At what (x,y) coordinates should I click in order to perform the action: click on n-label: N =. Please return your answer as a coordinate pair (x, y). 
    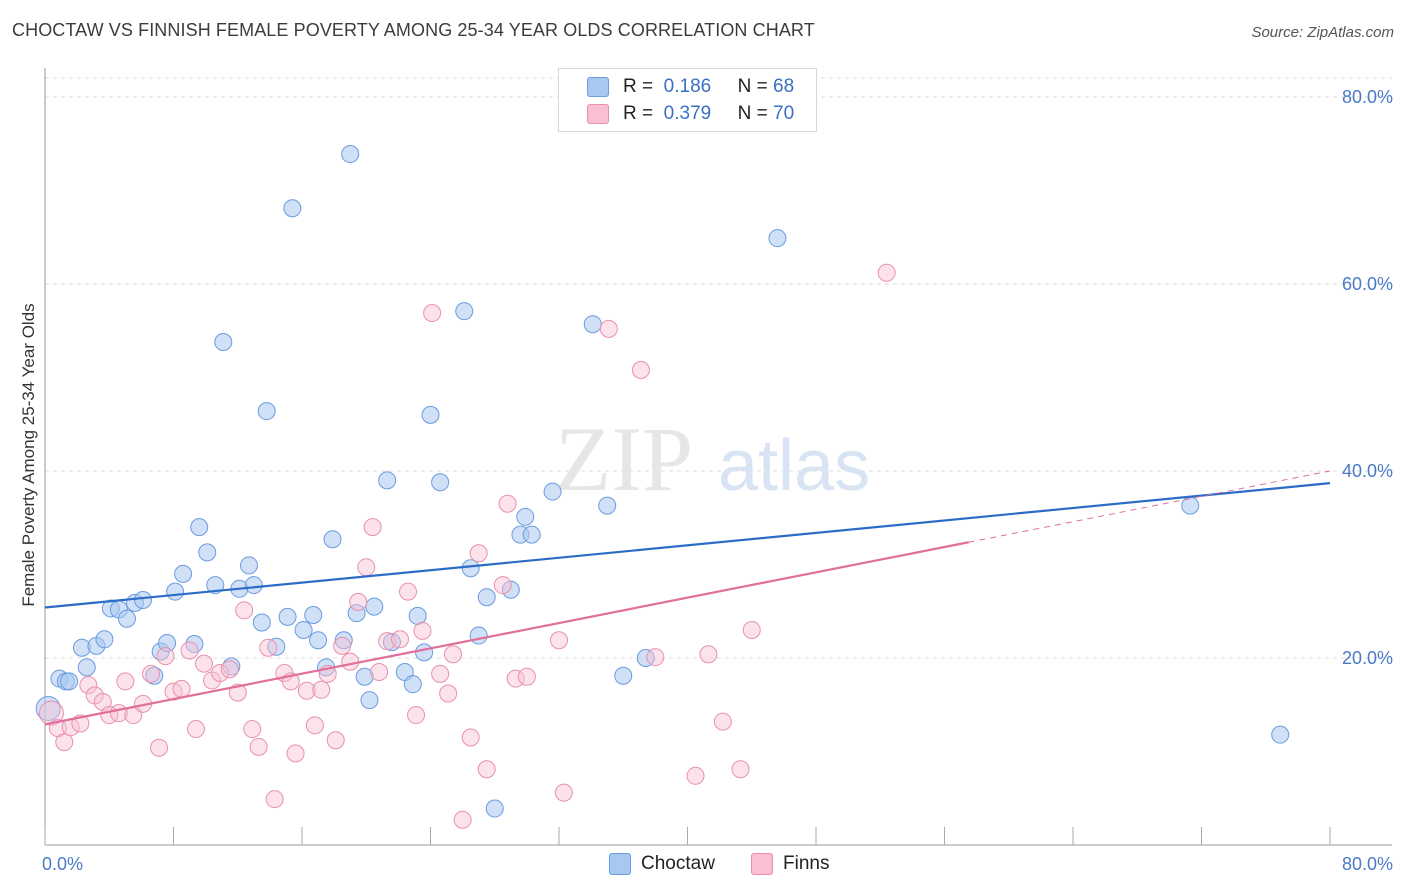
    Looking at the image, I should click on (752, 113).